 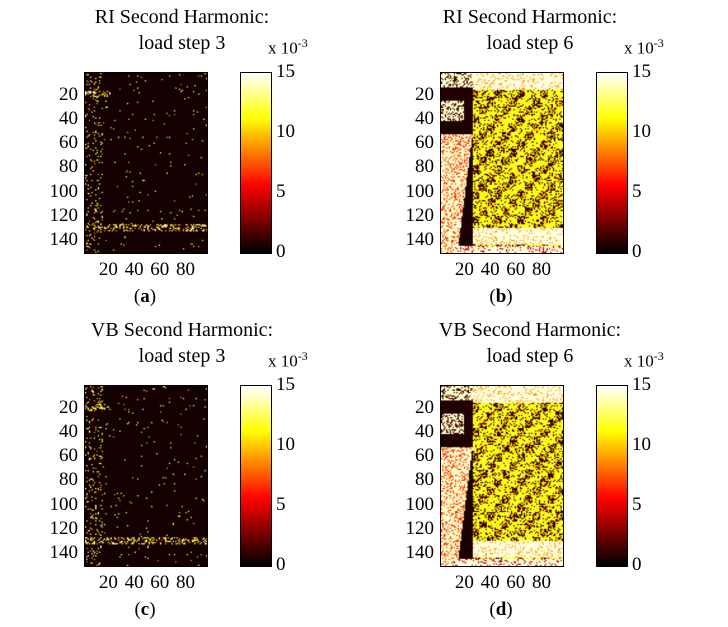 What do you see at coordinates (530, 30) in the screenshot?
I see `chart-title: RI Second Harmonic: load step 6` at bounding box center [530, 30].